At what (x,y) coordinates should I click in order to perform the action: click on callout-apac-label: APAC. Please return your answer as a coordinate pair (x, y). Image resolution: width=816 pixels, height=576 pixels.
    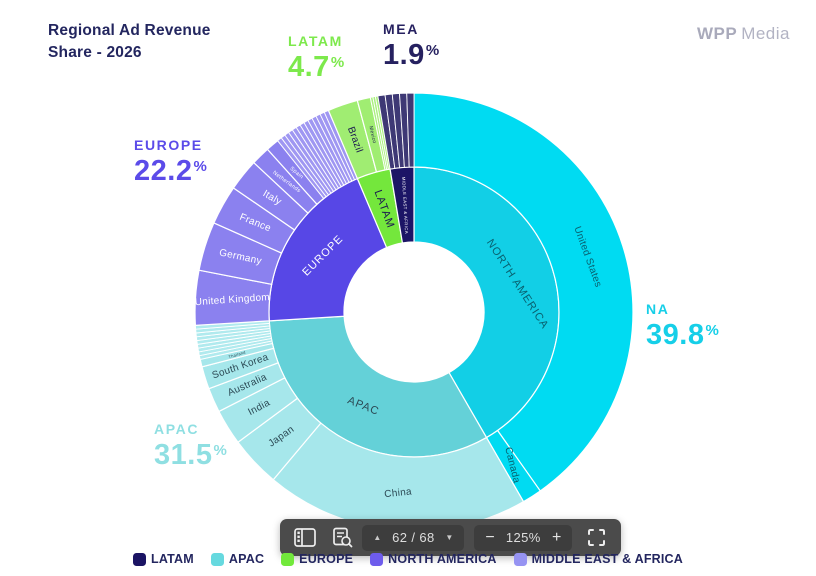
    Looking at the image, I should click on (177, 429).